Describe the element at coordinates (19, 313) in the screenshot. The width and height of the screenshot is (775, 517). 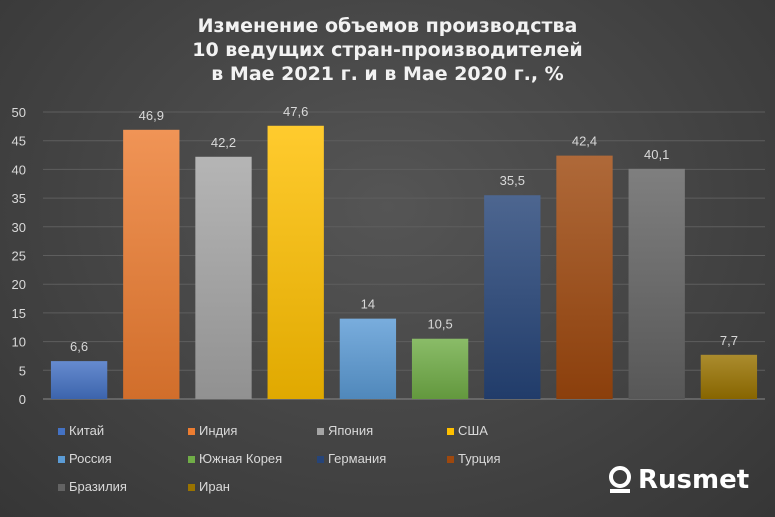
I see `y-tick-label: 15` at that location.